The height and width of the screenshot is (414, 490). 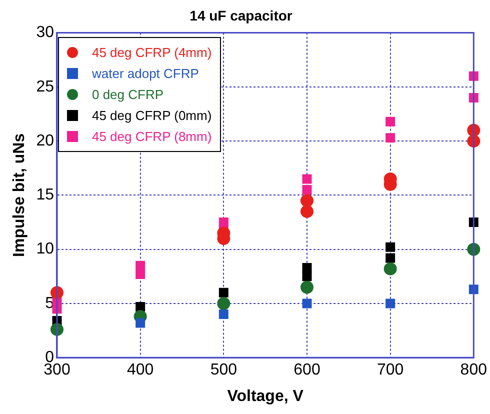 I want to click on x-axis-title: Voltage, V, so click(x=265, y=396).